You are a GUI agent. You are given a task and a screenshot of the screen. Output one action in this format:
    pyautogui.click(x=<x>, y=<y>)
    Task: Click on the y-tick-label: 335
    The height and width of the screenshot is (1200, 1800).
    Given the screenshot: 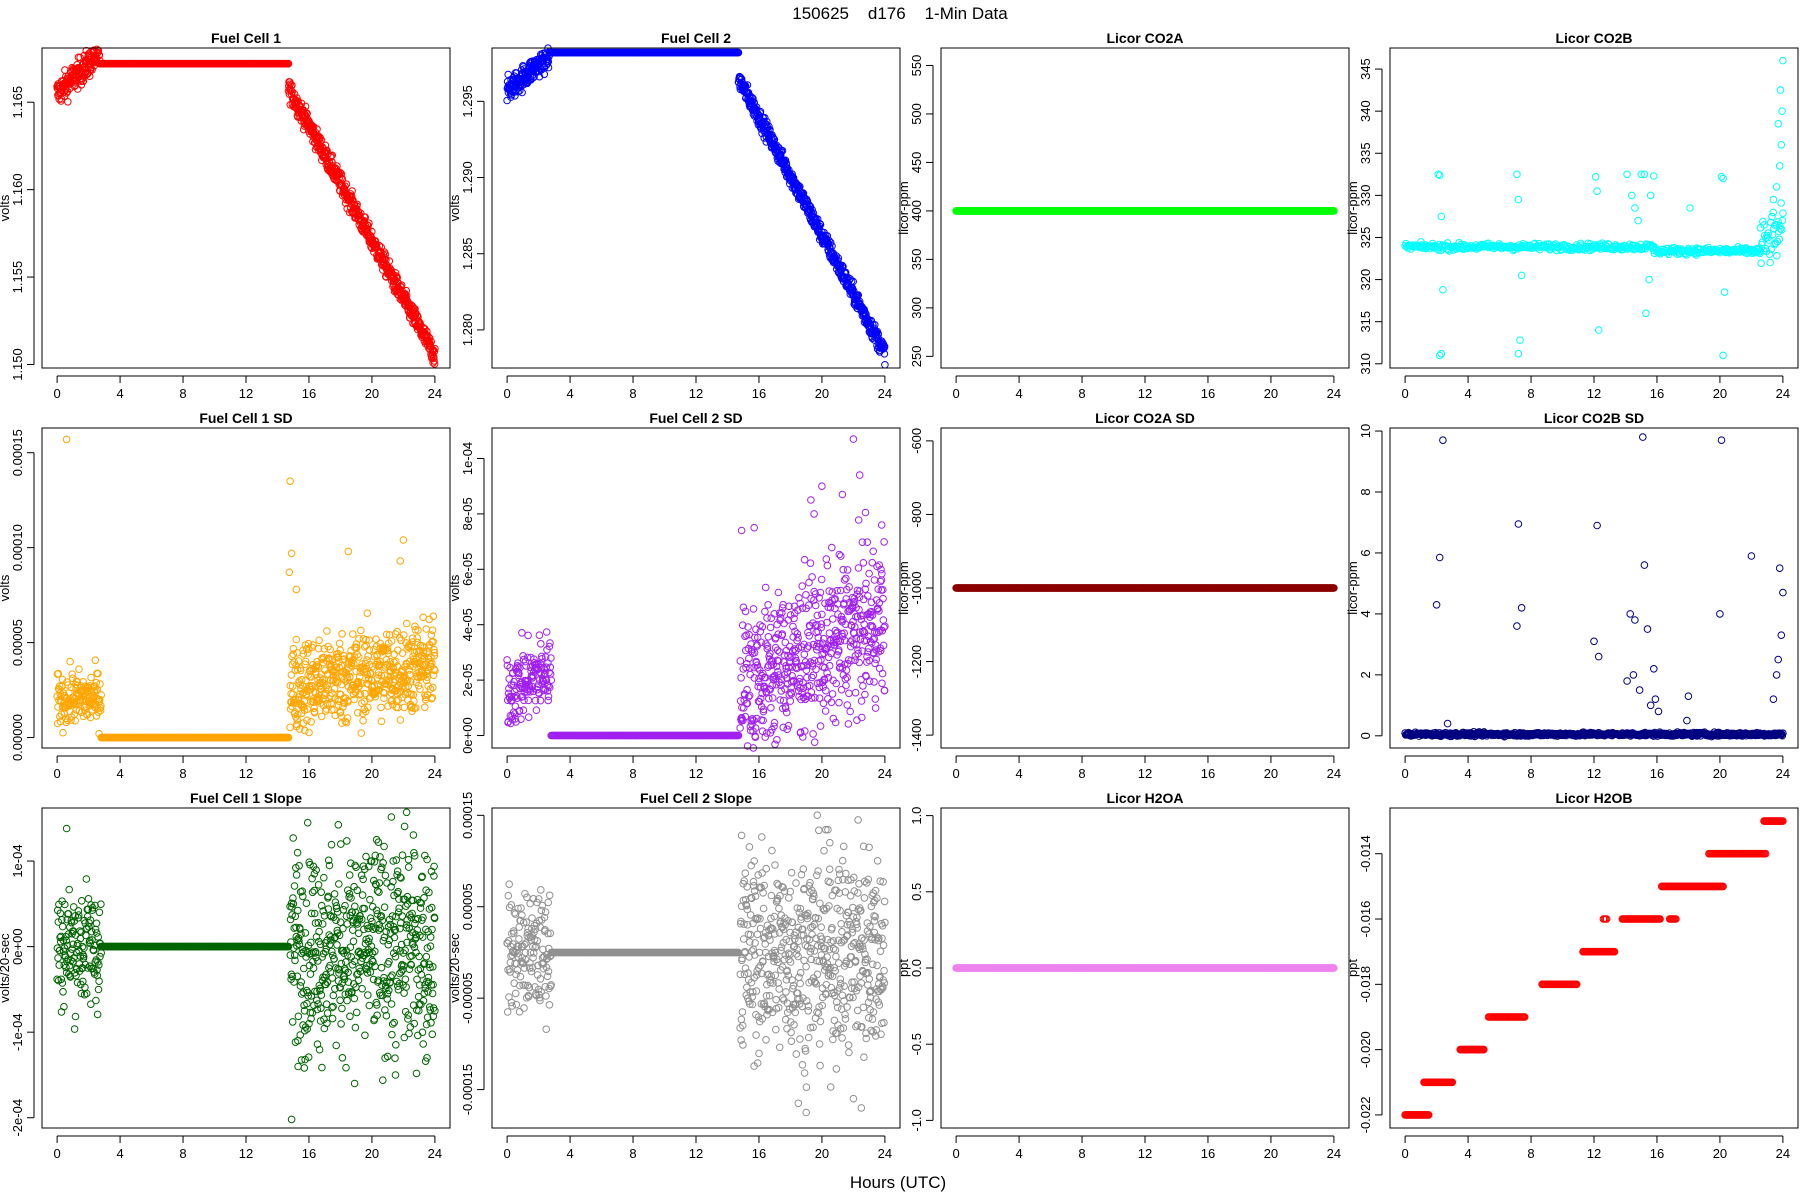 What is the action you would take?
    pyautogui.click(x=1365, y=153)
    